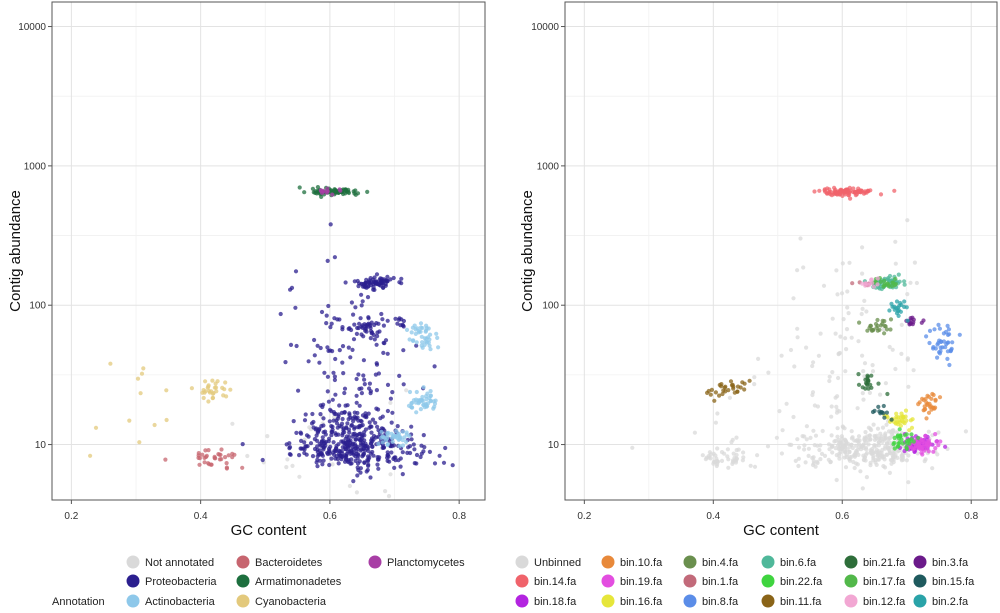 Image resolution: width=1000 pixels, height=613 pixels. Describe the element at coordinates (201, 516) in the screenshot. I see `x-tick-label: 0.4` at that location.